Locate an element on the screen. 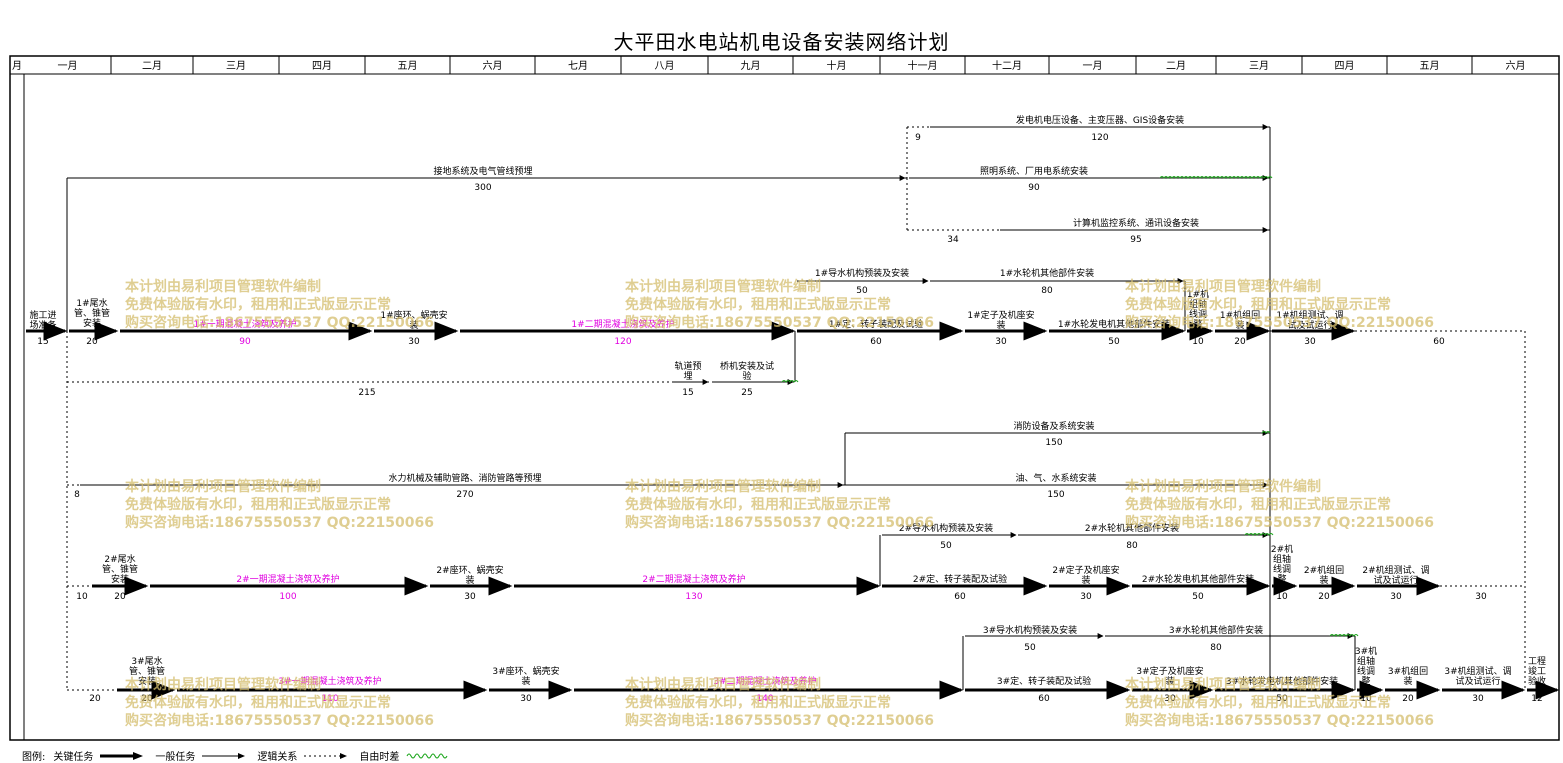 The height and width of the screenshot is (763, 1563). label-line: 8 is located at coordinates (77, 495).